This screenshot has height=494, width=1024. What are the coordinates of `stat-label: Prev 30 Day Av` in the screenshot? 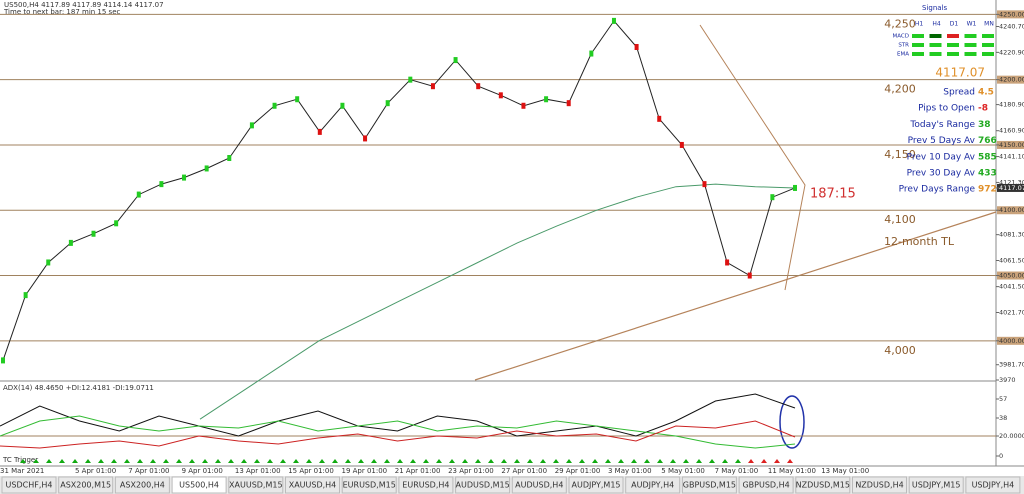 It's located at (941, 174).